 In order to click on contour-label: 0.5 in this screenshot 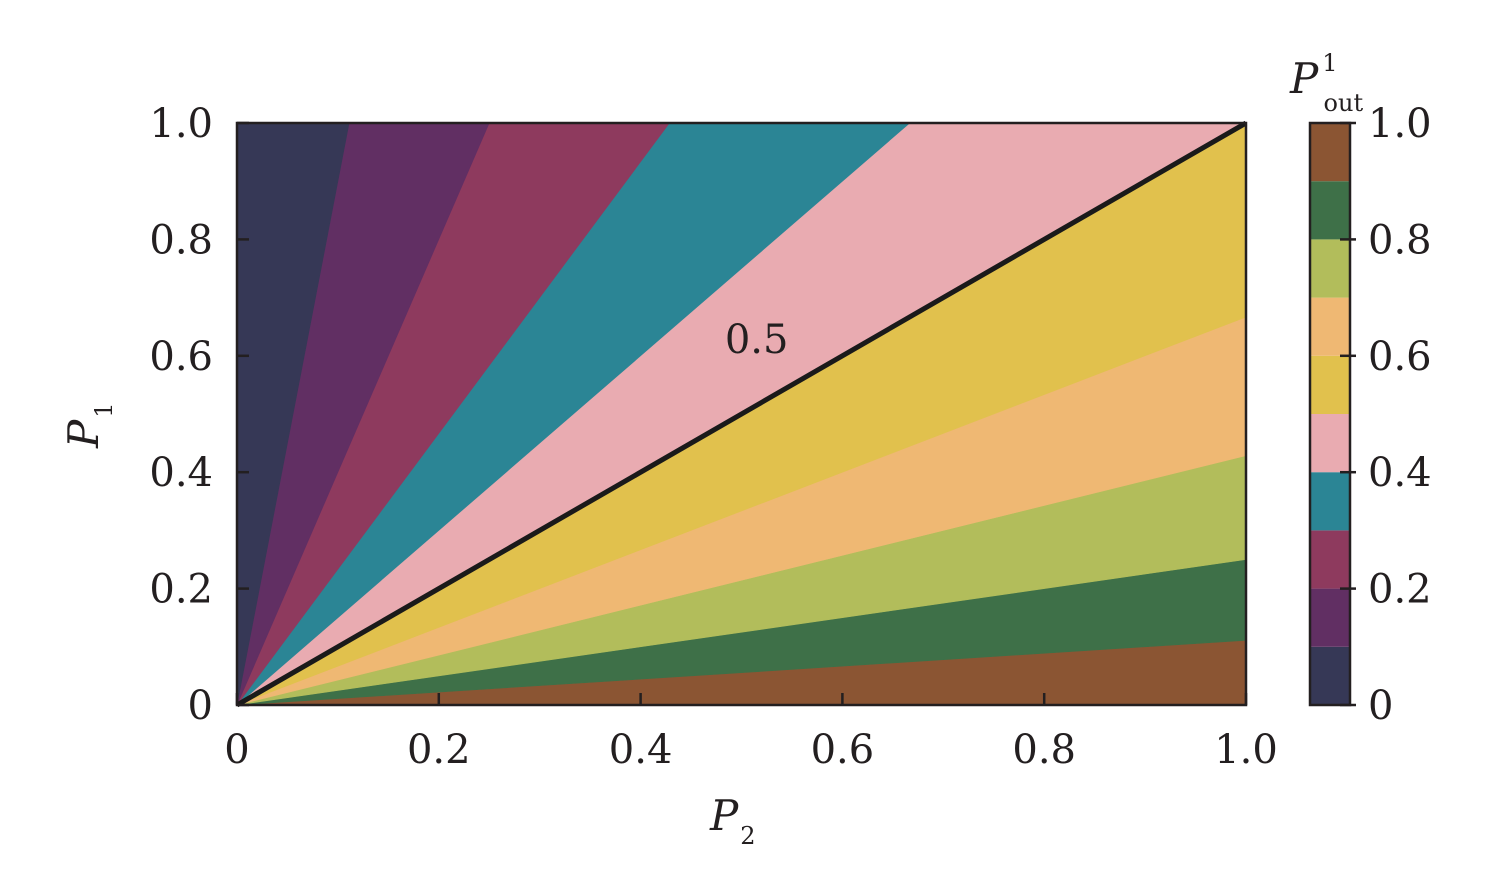, I will do `click(757, 340)`.